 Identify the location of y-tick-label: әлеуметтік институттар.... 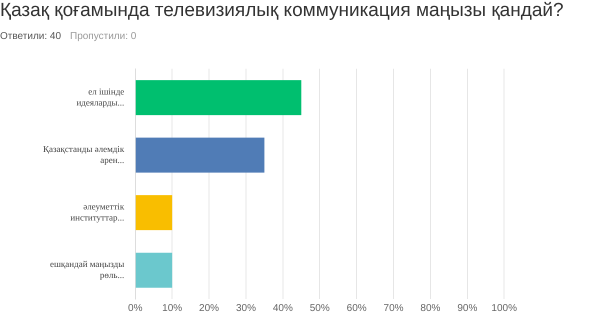
(97, 212).